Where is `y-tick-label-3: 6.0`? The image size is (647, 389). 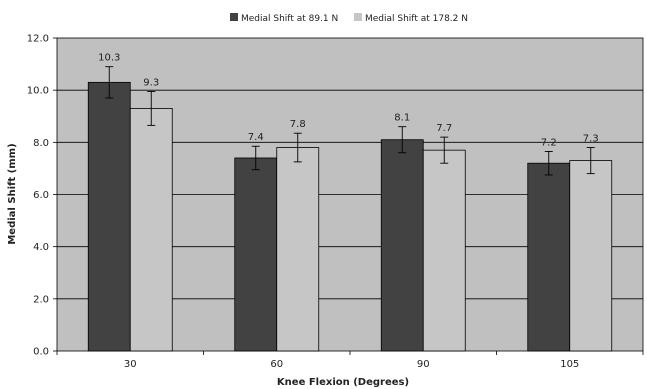 y-tick-label-3: 6.0 is located at coordinates (41, 195).